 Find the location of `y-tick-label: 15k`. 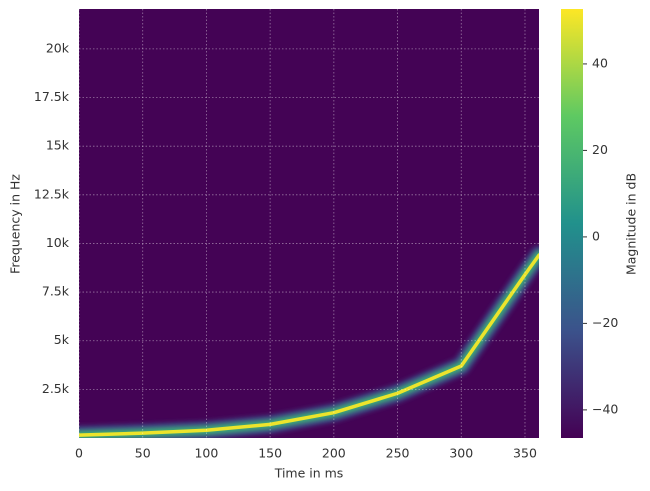

y-tick-label: 15k is located at coordinates (58, 145).